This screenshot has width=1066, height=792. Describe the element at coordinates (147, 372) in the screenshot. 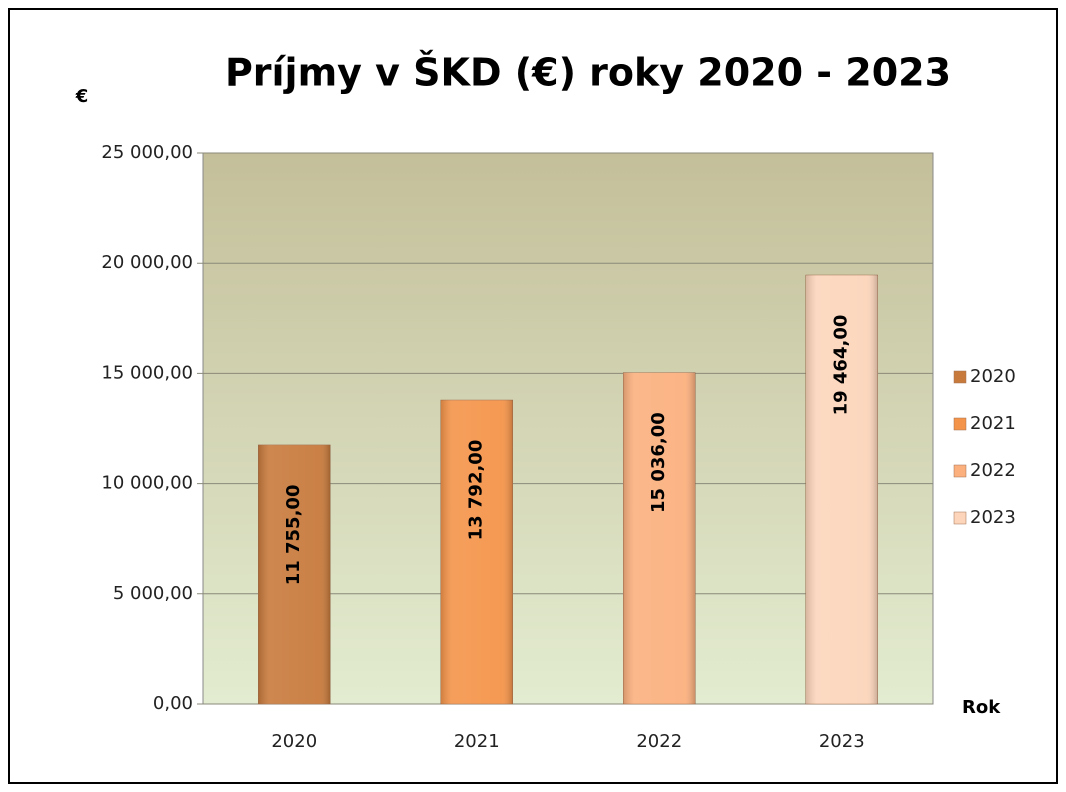

I see `y-tick-label: 15 000,00` at that location.